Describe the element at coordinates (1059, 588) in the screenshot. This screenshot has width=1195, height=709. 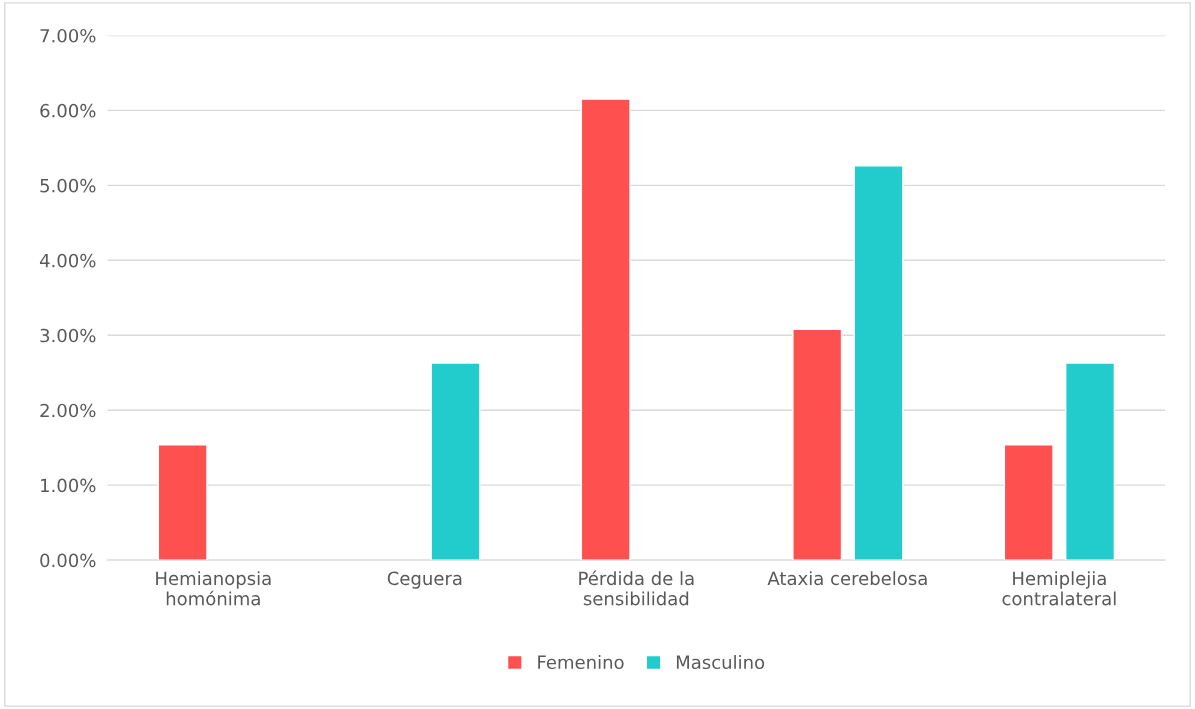
I see `x-tick-label: Hemiplejia contralateral` at that location.